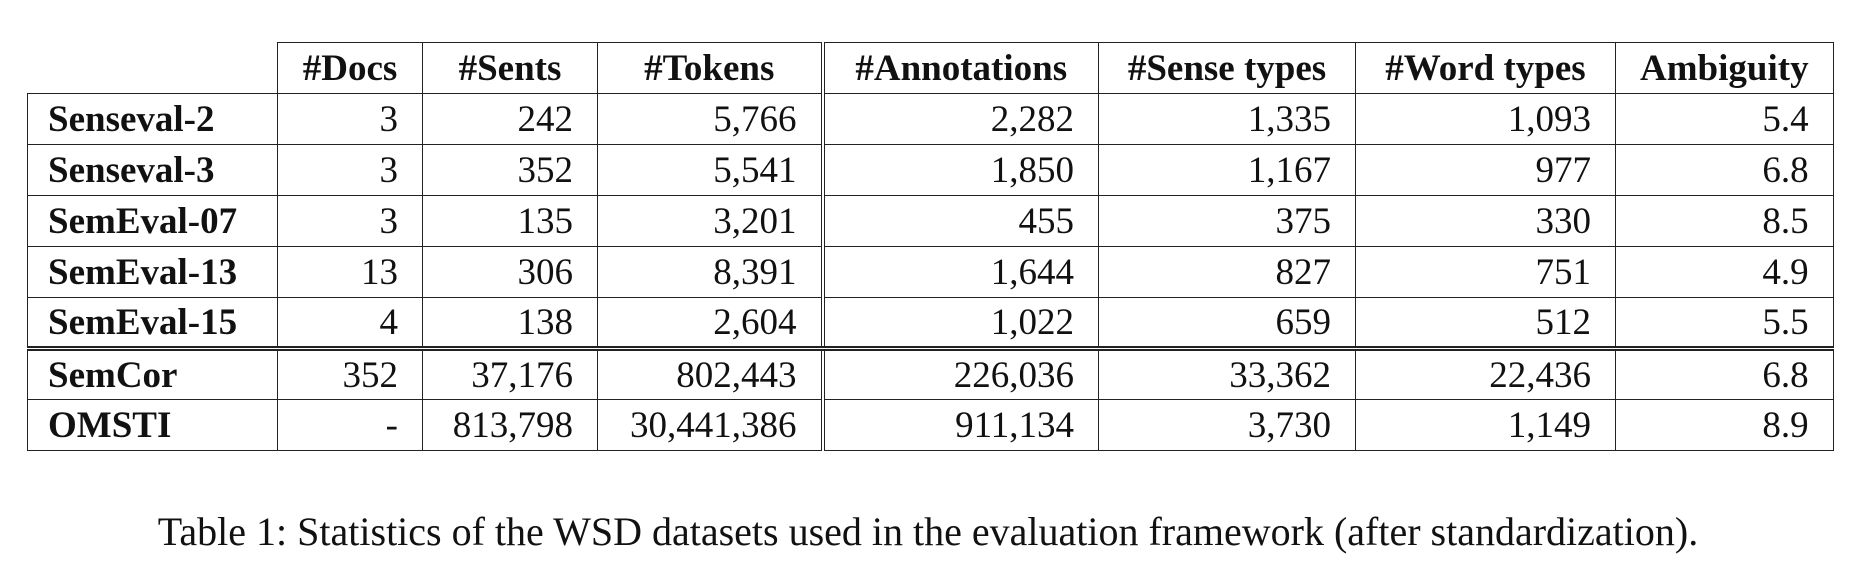  Describe the element at coordinates (510, 119) in the screenshot. I see `cell-sents: 242` at that location.